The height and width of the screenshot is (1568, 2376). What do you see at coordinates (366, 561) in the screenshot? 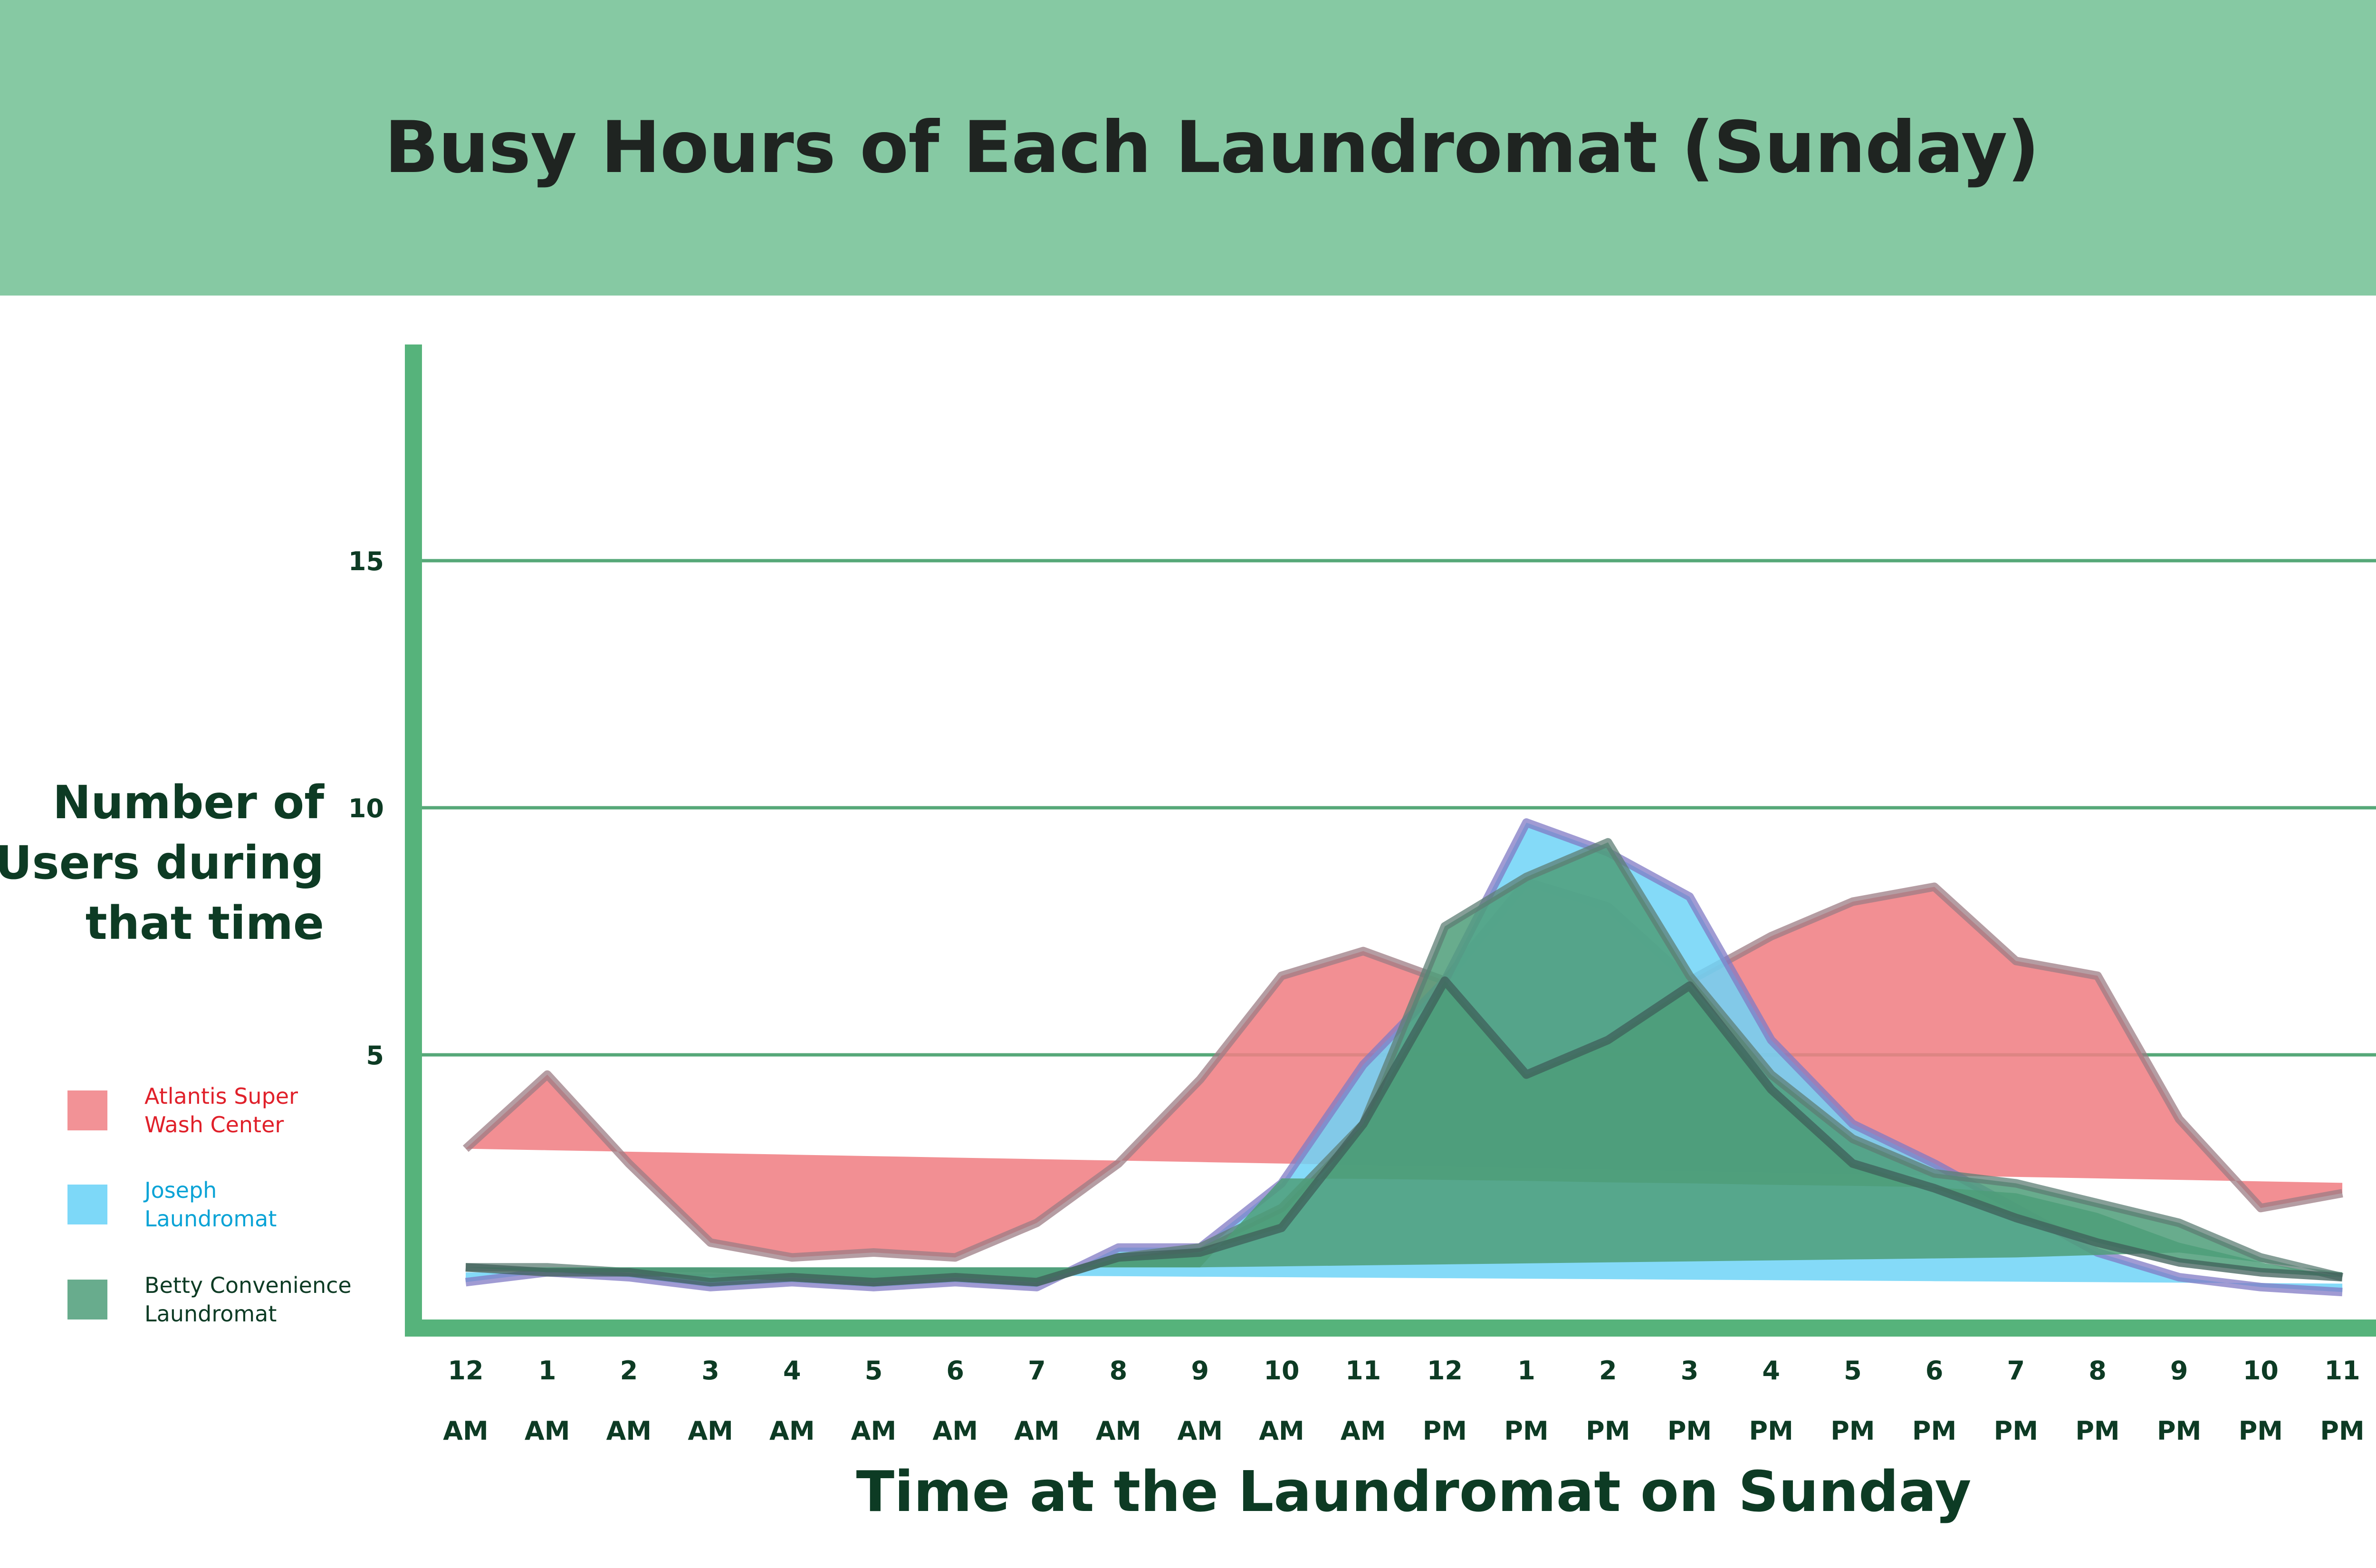
I see `y-tick-label: 15` at bounding box center [366, 561].